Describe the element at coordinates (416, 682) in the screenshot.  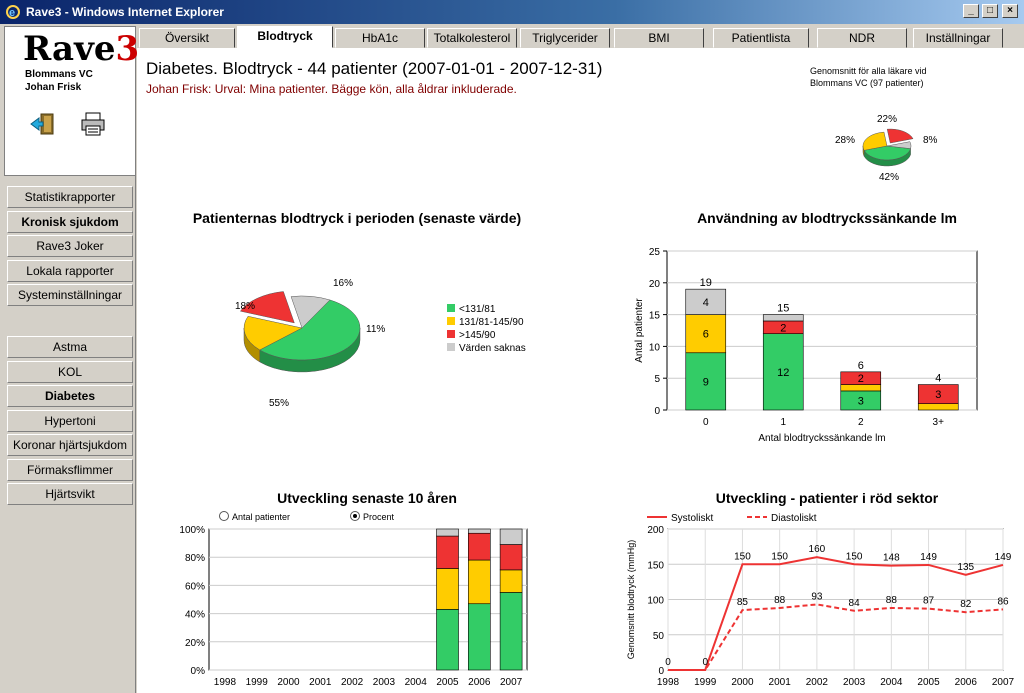
I see `x-tick-label: 2004` at that location.